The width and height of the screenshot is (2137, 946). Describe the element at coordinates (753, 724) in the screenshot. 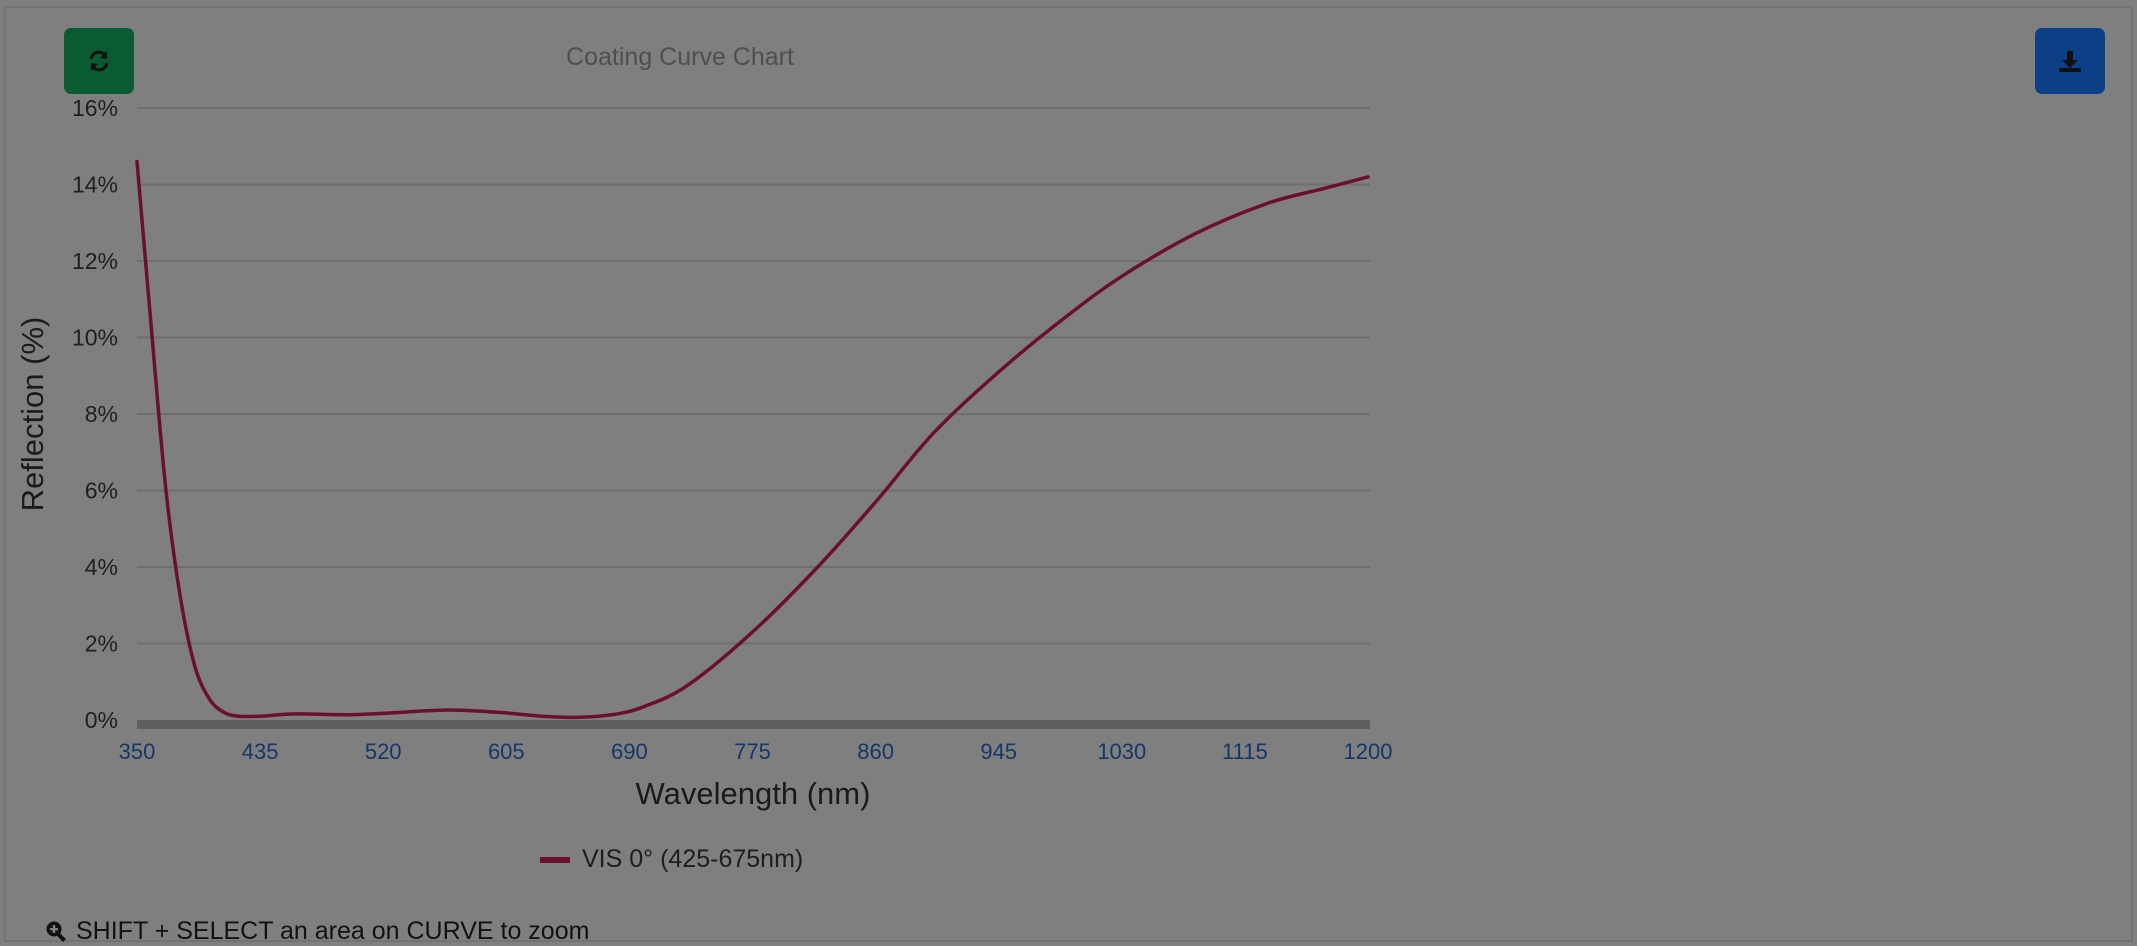

I see `x-axis-baseline` at that location.